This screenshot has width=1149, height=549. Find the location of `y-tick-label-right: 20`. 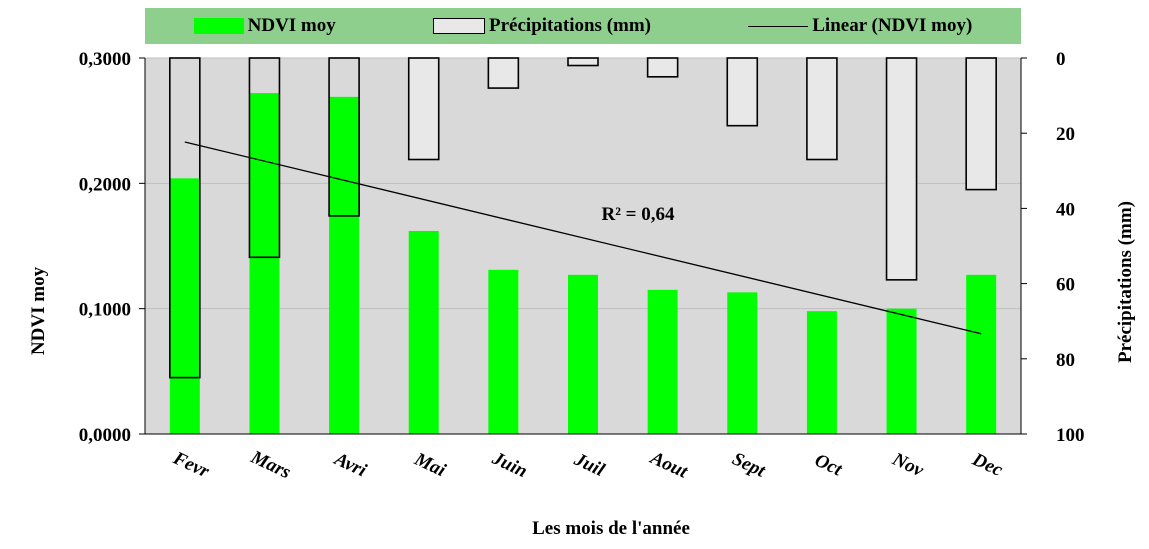

y-tick-label-right: 20 is located at coordinates (1065, 134).